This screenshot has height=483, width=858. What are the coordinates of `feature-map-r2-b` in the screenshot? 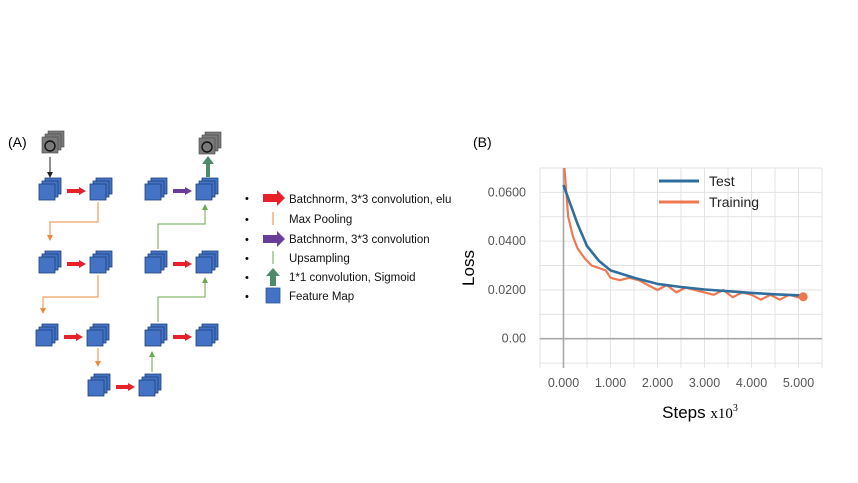 It's located at (207, 262).